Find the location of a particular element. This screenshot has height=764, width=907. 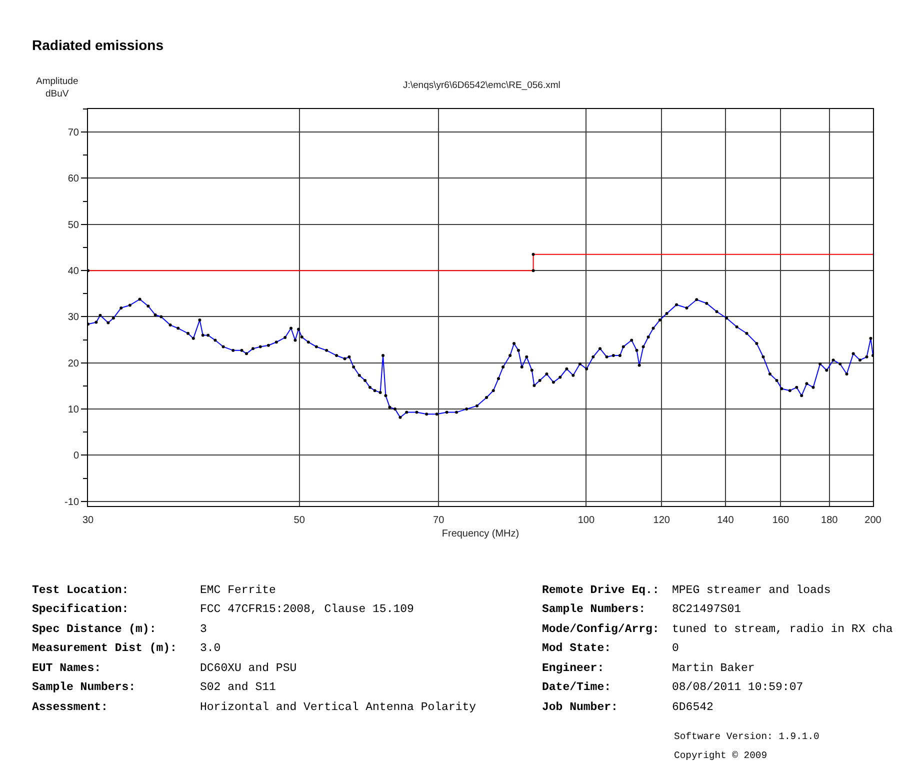

x-tick-label: 50 is located at coordinates (300, 520).